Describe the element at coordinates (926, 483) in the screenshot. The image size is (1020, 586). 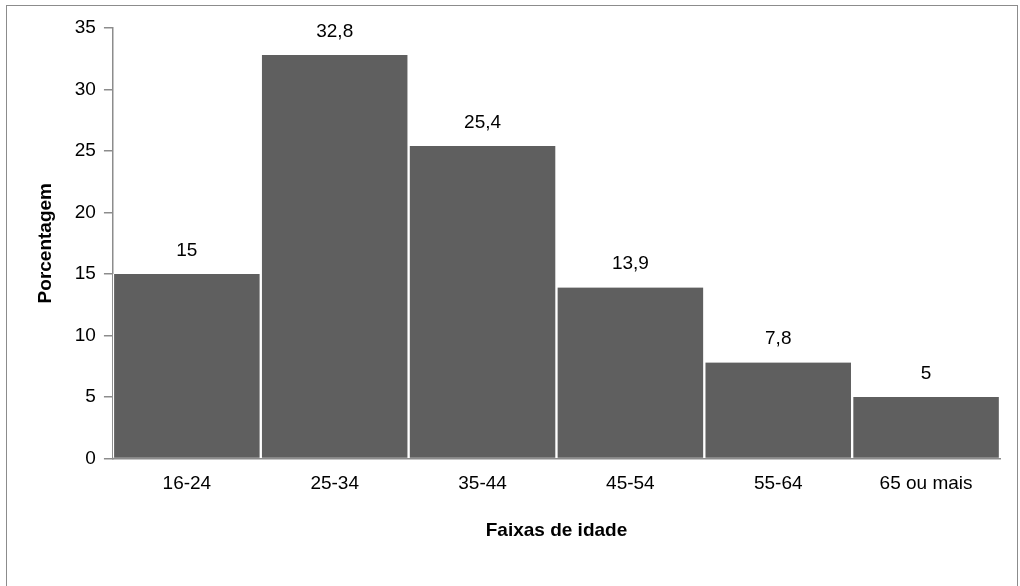
I see `x-tick-label: 65 ou mais` at that location.